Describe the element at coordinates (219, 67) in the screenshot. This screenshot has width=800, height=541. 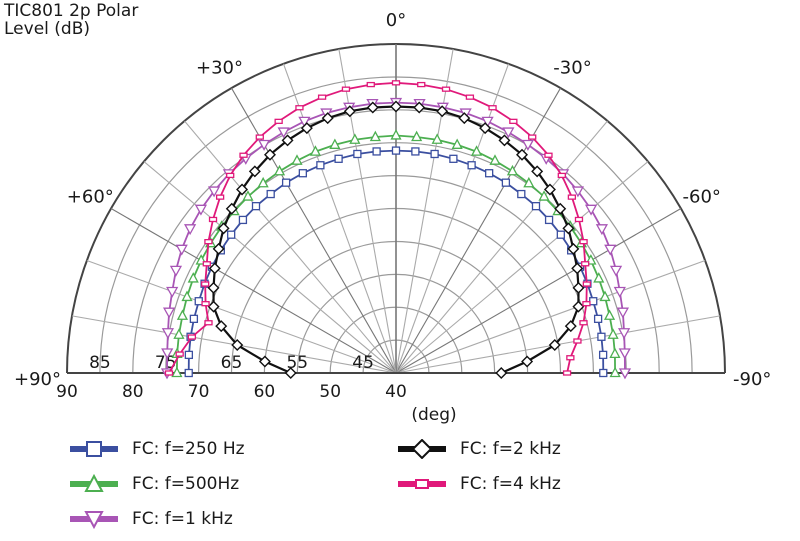
I see `angle-label: +30°` at that location.